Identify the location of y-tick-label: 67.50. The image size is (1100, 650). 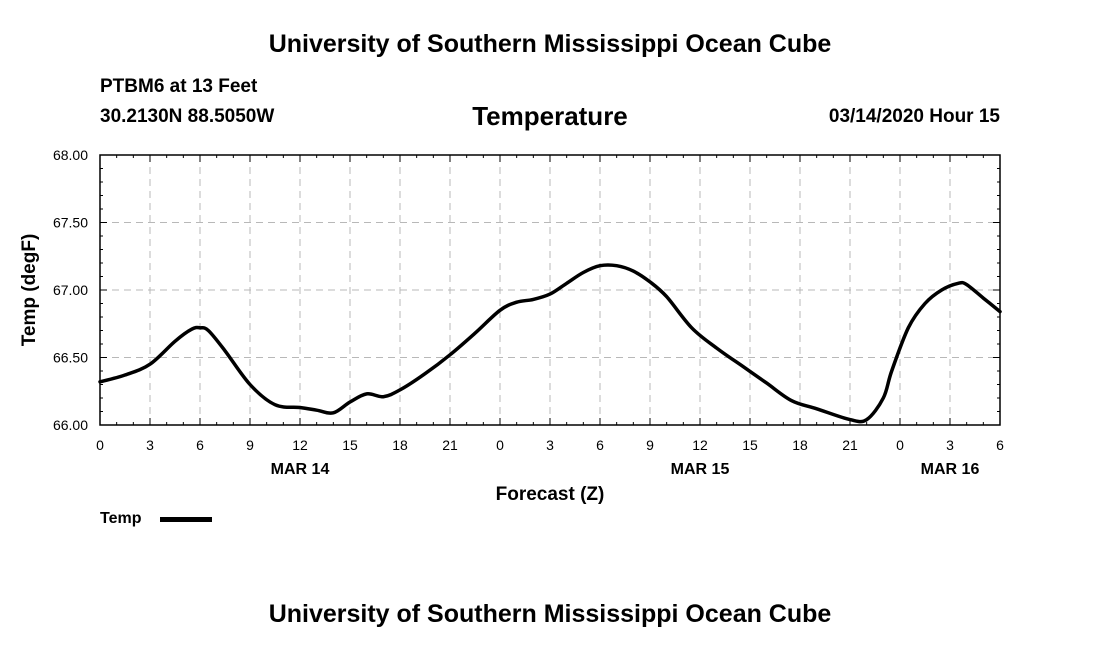
(70, 223).